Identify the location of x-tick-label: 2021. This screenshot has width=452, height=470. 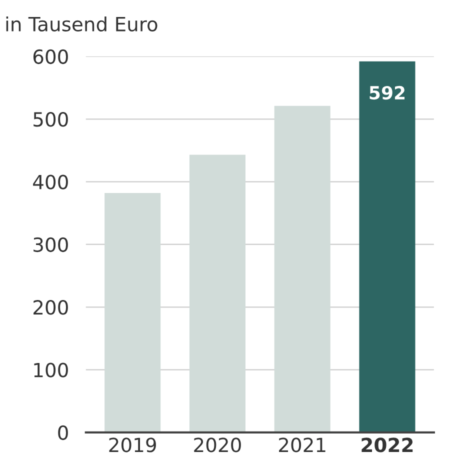
(302, 445).